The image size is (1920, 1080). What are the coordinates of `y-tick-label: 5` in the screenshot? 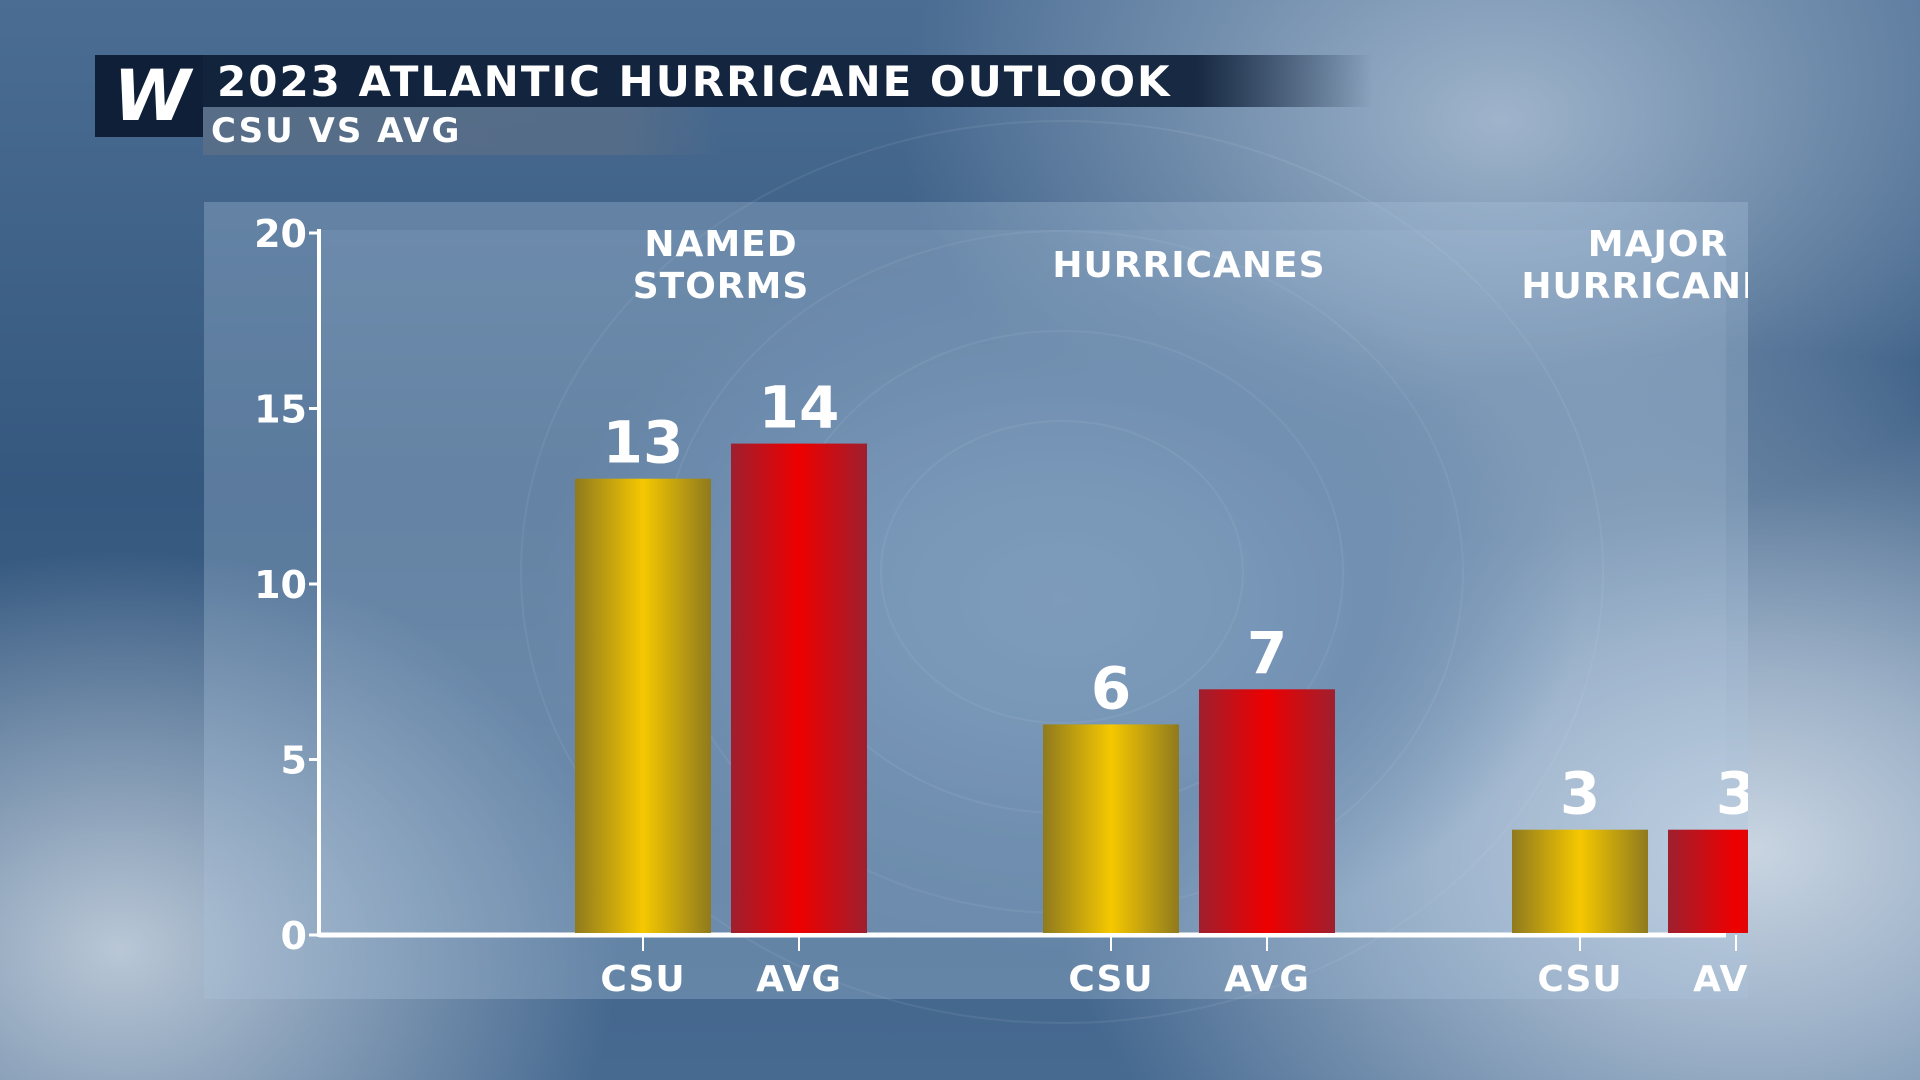 It's located at (294, 761).